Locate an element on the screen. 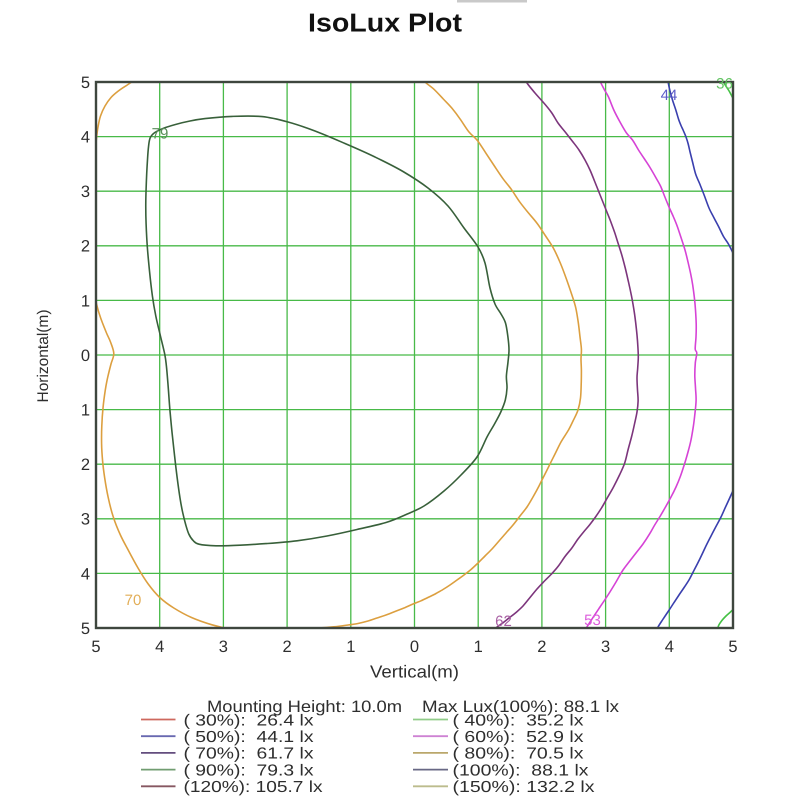  svg-text: Mounting Height: 10.0m is located at coordinates (304, 707).